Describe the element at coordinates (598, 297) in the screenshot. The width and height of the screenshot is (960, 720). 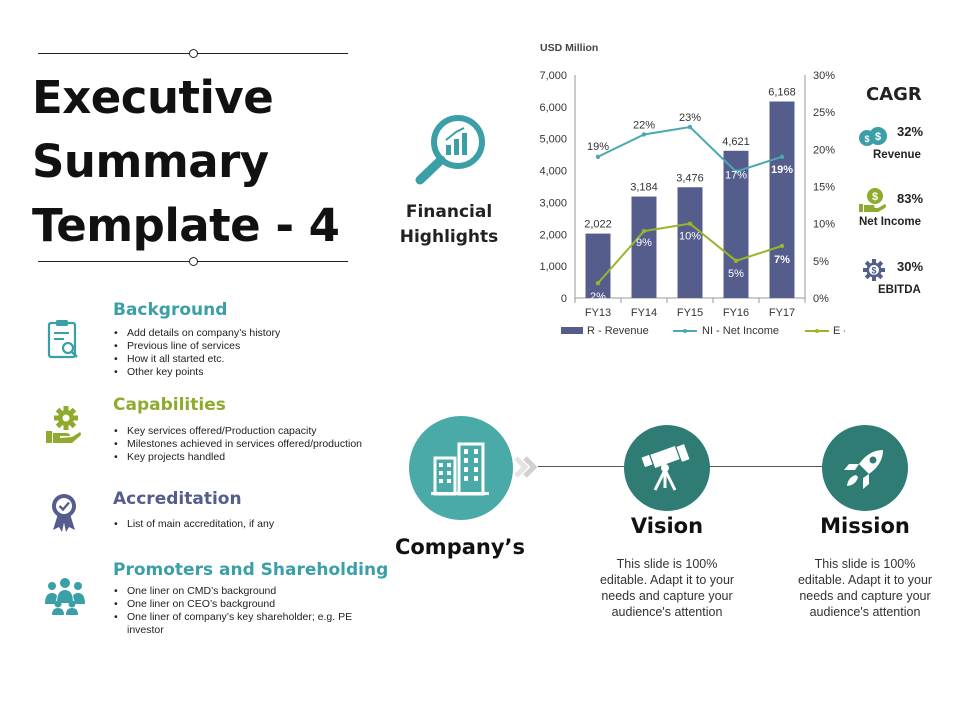
I see `line-value-label: 2%` at that location.